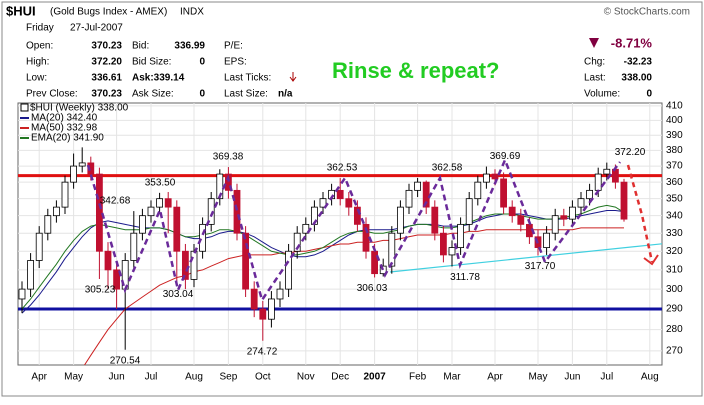 The width and height of the screenshot is (704, 405). What do you see at coordinates (630, 152) in the screenshot?
I see `price-annotation: 372.20` at bounding box center [630, 152].